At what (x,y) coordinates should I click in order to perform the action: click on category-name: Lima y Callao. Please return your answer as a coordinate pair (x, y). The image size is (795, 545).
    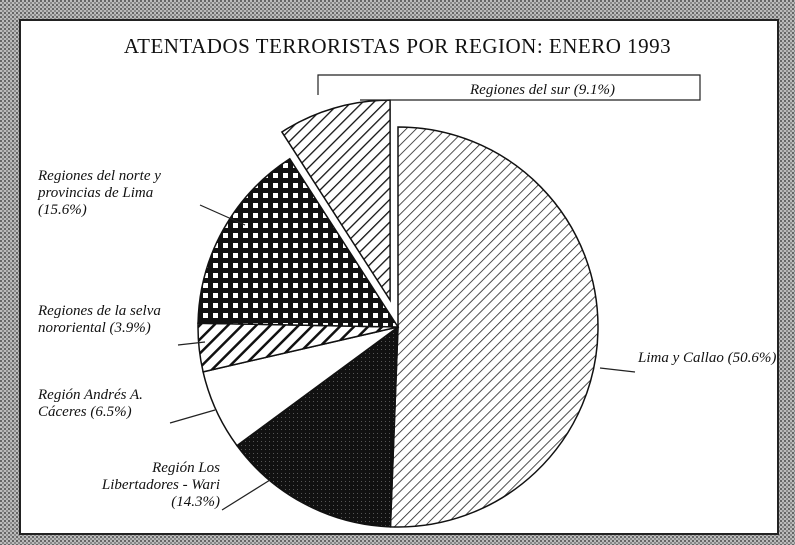
    Looking at the image, I should click on (681, 358).